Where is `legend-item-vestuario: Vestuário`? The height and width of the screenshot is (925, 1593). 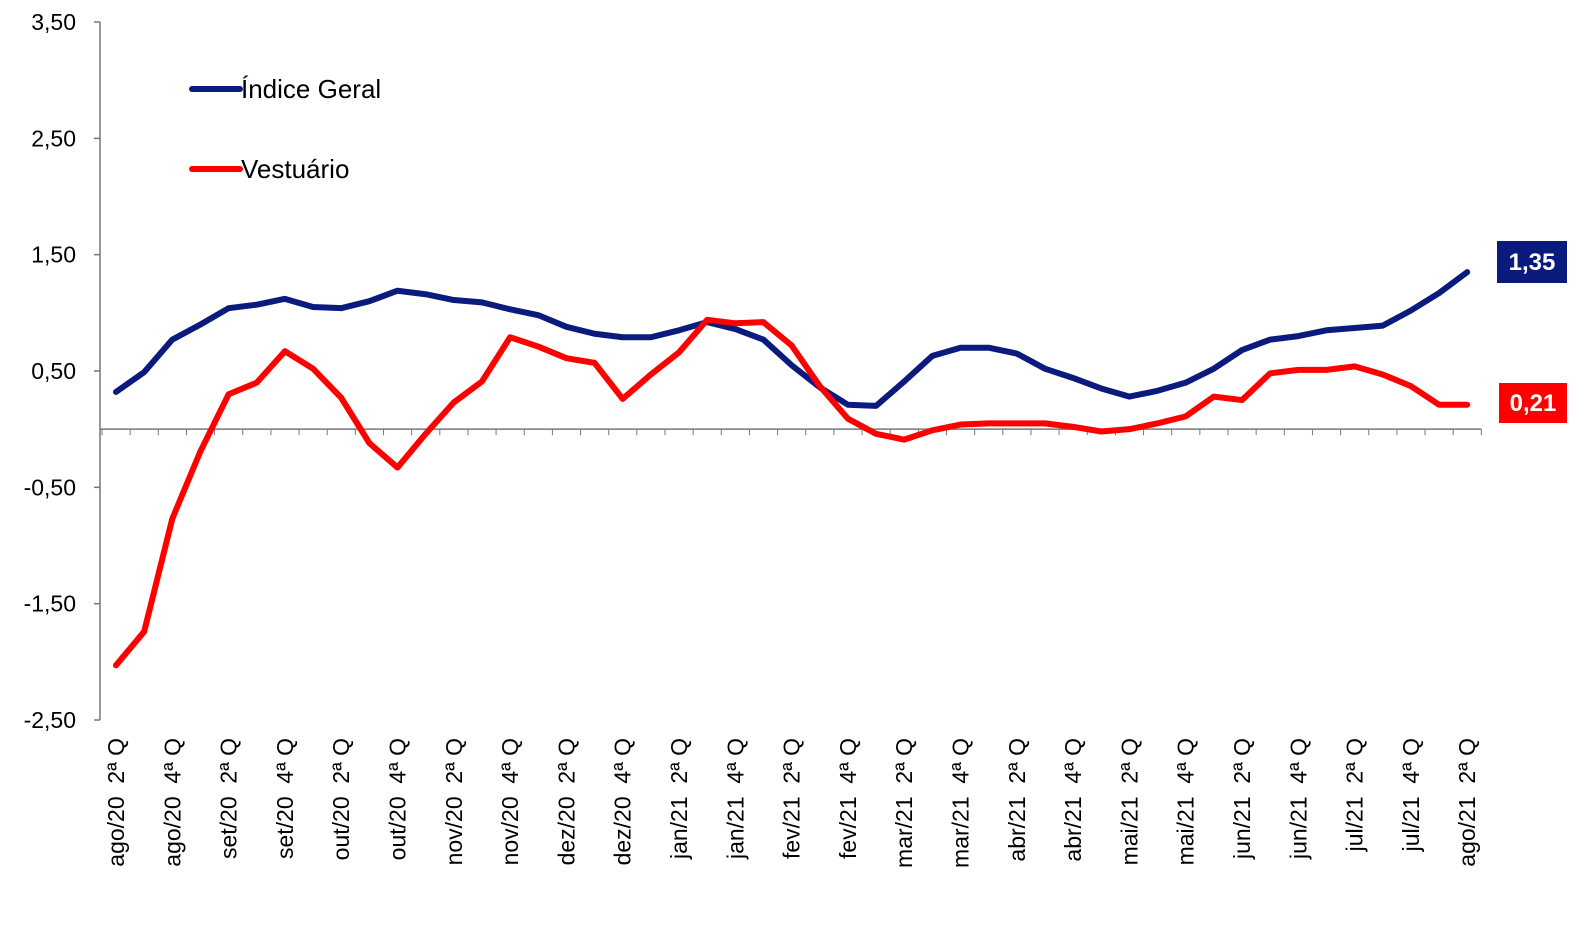
legend-item-vestuario: Vestuário is located at coordinates (269, 169).